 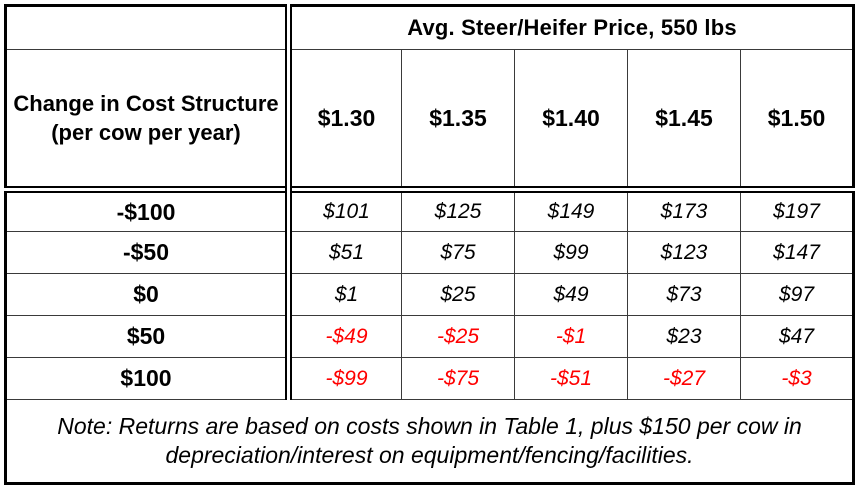 What do you see at coordinates (343, 336) in the screenshot?
I see `return-cell: -$49` at bounding box center [343, 336].